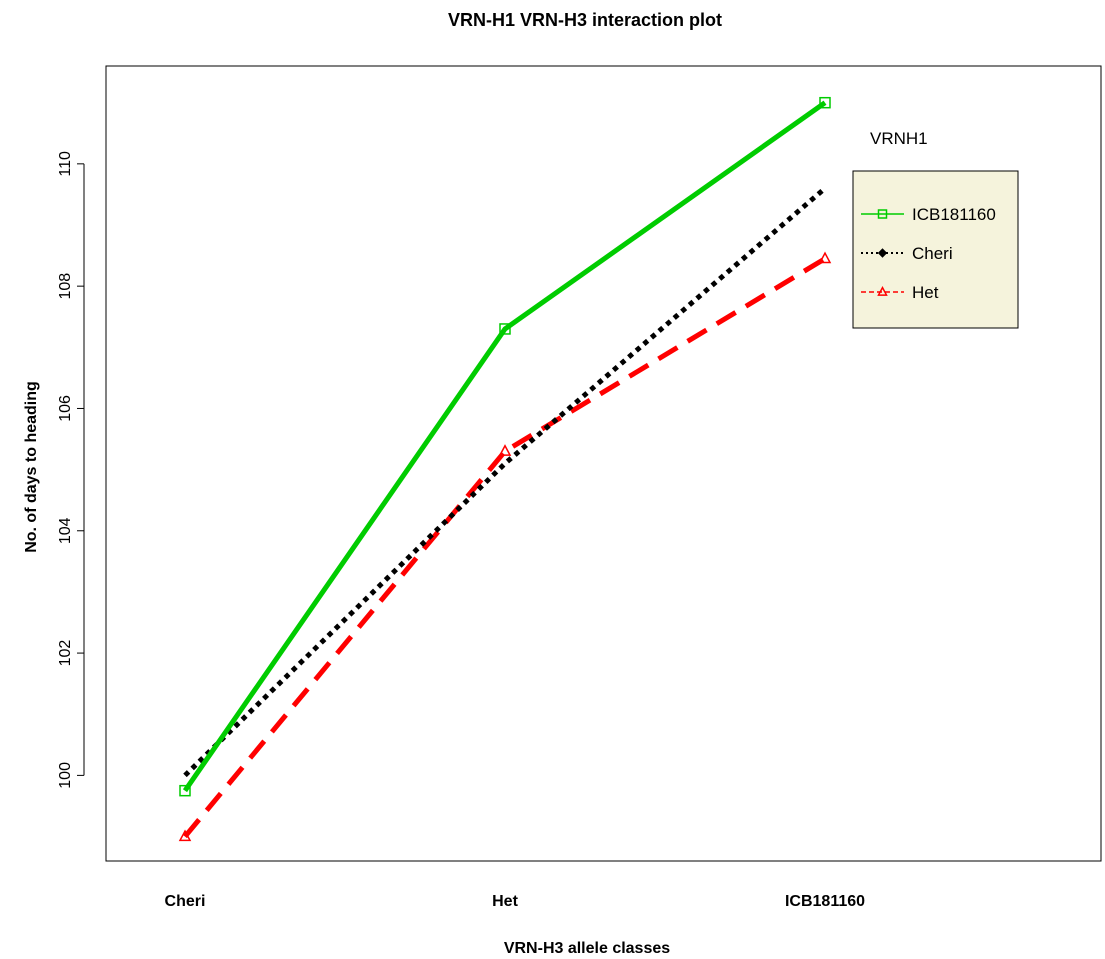  What do you see at coordinates (65, 164) in the screenshot?
I see `y-tick-label: 110` at bounding box center [65, 164].